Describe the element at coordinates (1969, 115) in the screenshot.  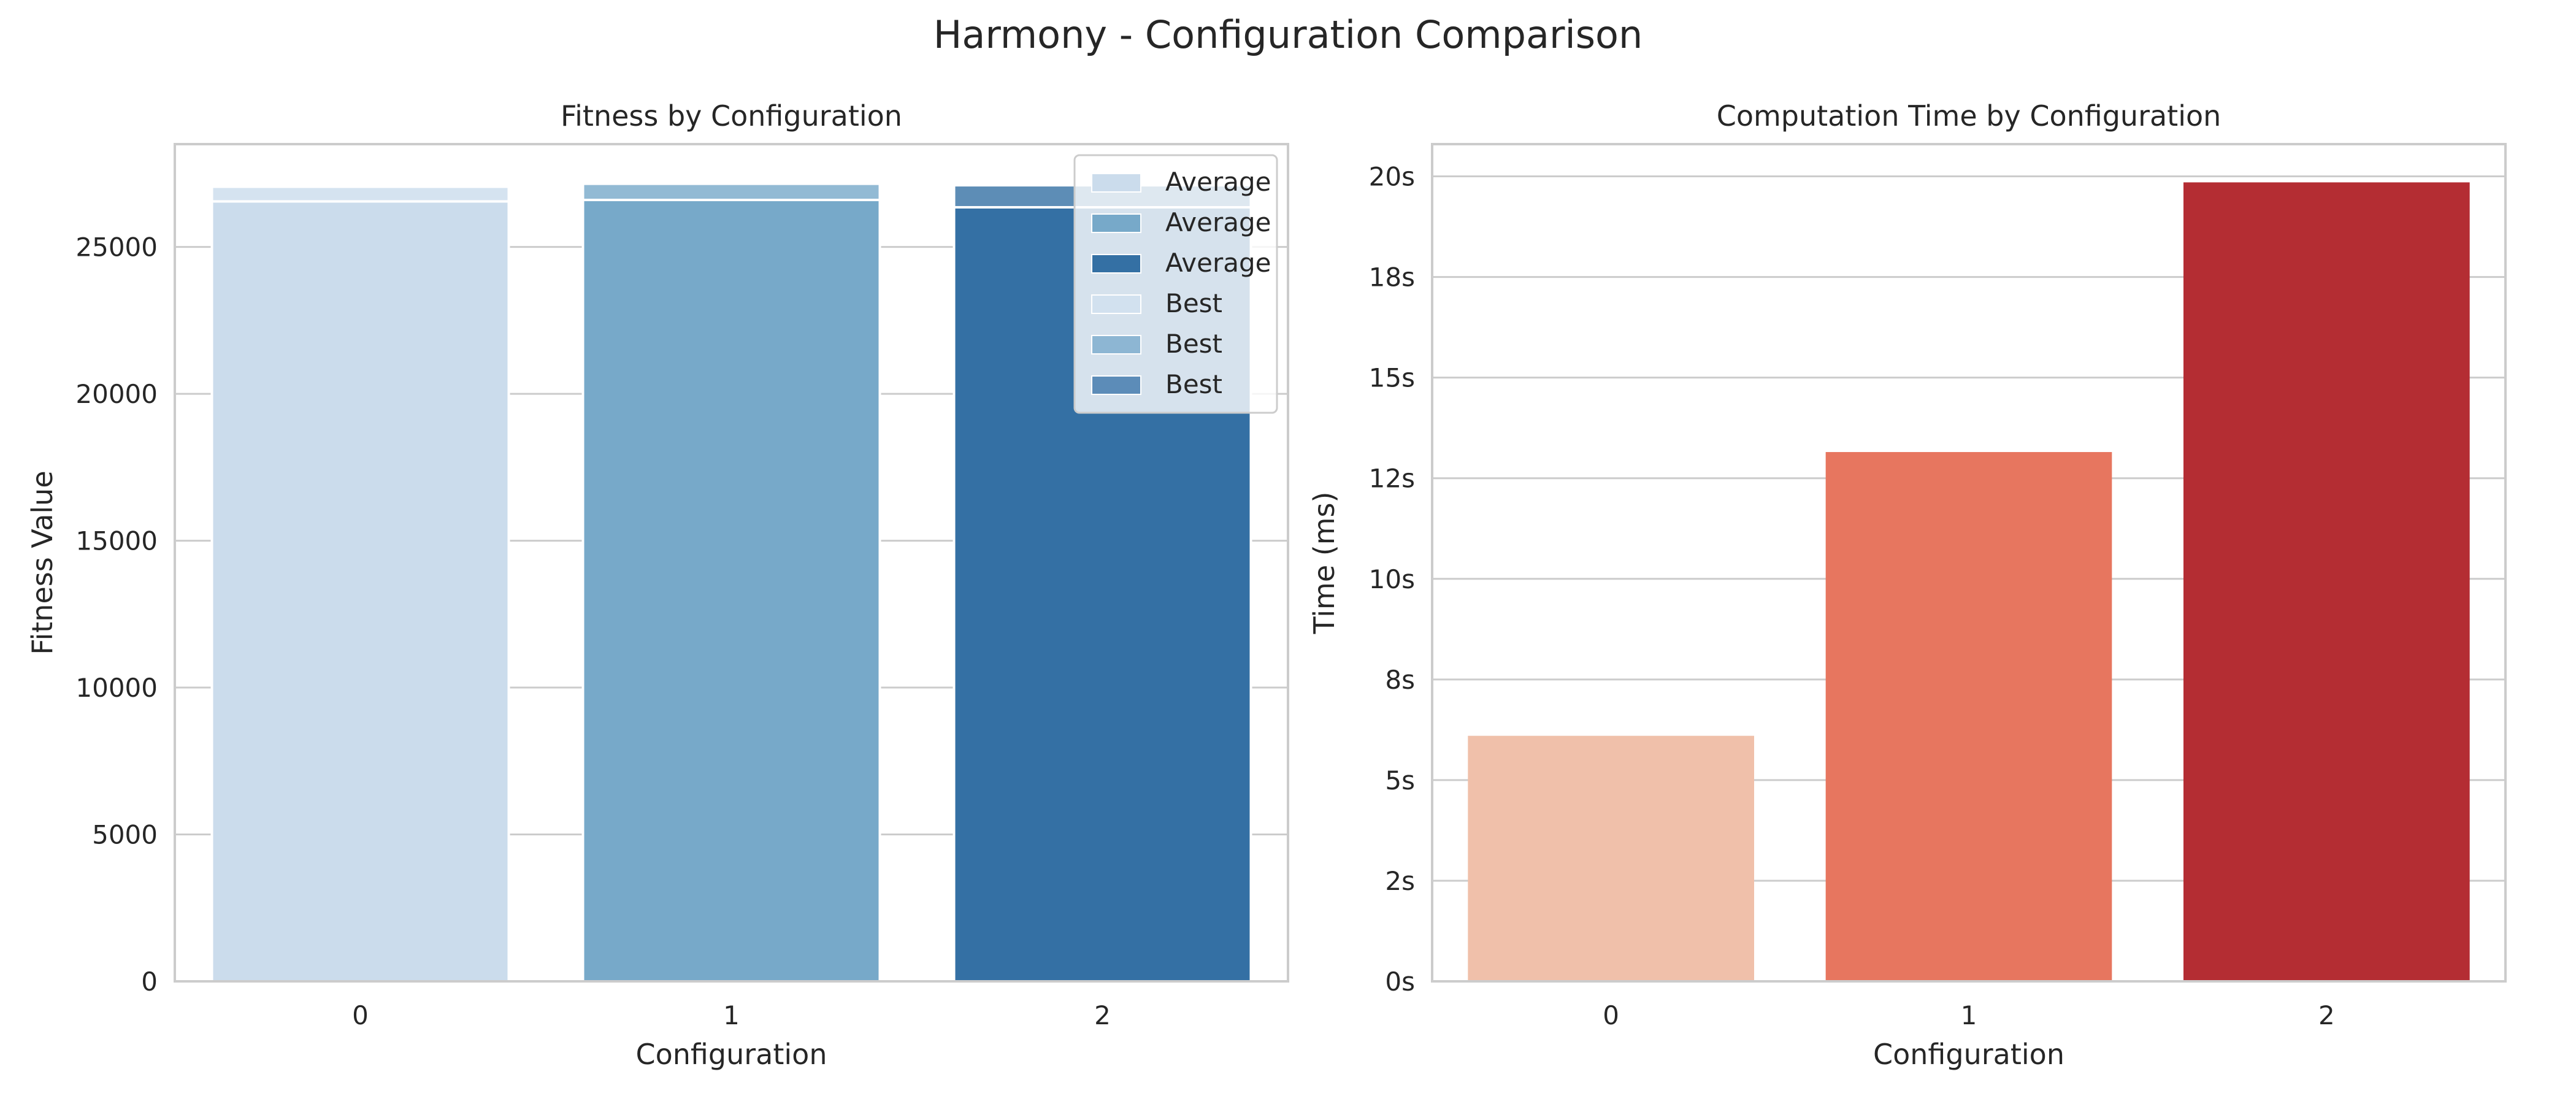
I see `chart-title: Computation Time by Configuration` at that location.